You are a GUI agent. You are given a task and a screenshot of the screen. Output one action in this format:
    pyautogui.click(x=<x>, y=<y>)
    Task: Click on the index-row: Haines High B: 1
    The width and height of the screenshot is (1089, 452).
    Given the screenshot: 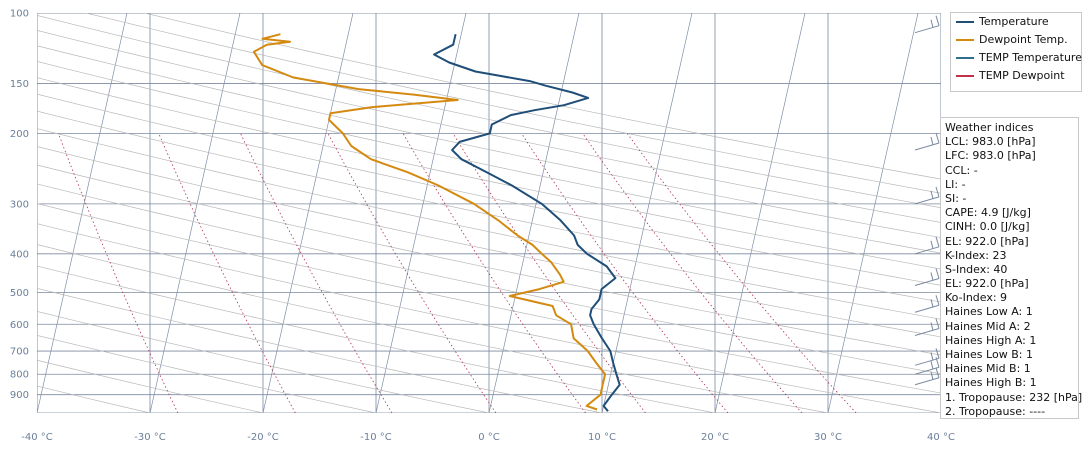 What is the action you would take?
    pyautogui.click(x=991, y=383)
    